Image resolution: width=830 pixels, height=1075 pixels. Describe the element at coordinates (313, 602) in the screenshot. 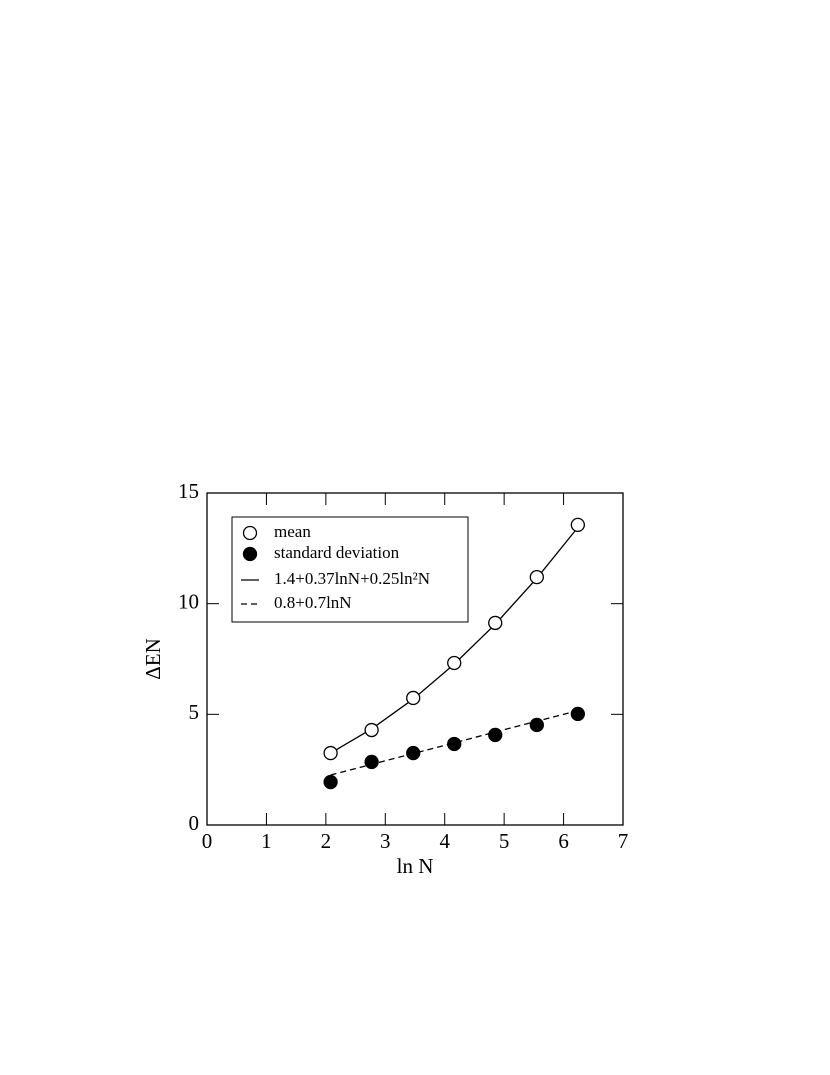

I see `legend-label: 0.8+0.7lnN` at that location.